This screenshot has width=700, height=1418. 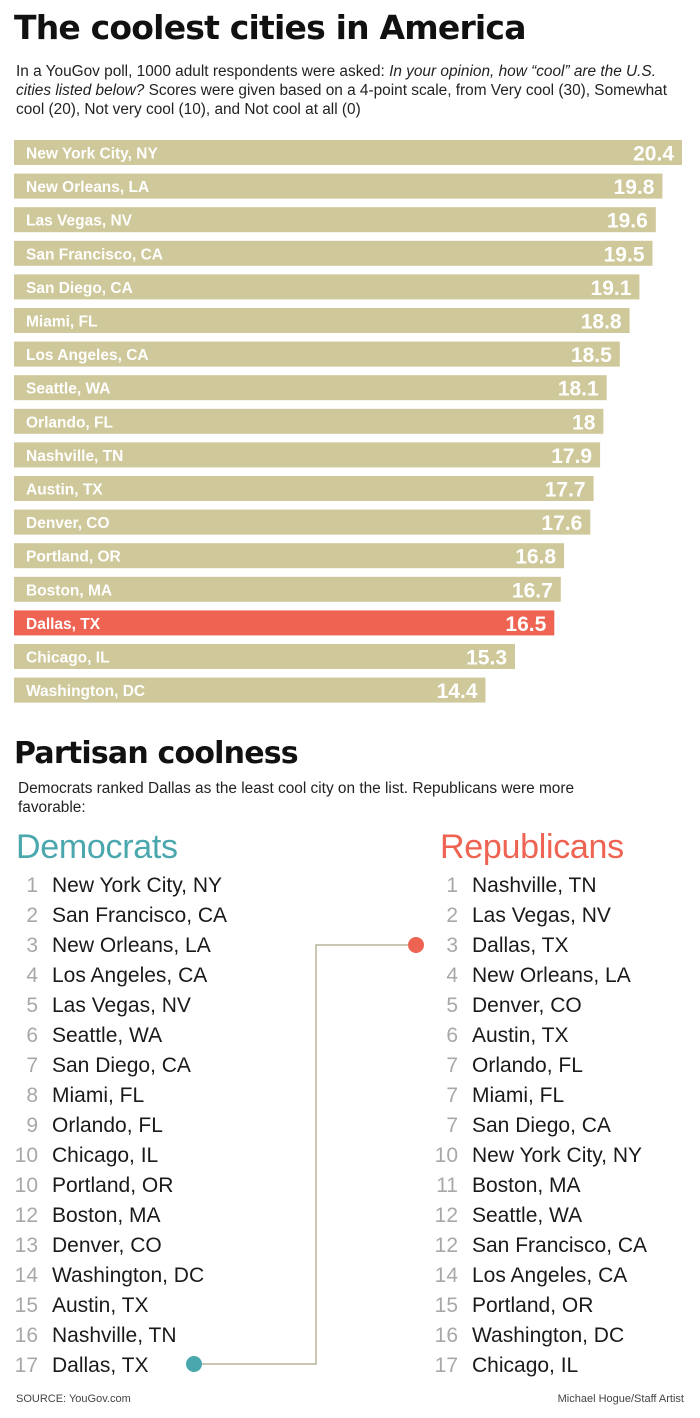 I want to click on bar-label: Seattle, WA, so click(x=68, y=389).